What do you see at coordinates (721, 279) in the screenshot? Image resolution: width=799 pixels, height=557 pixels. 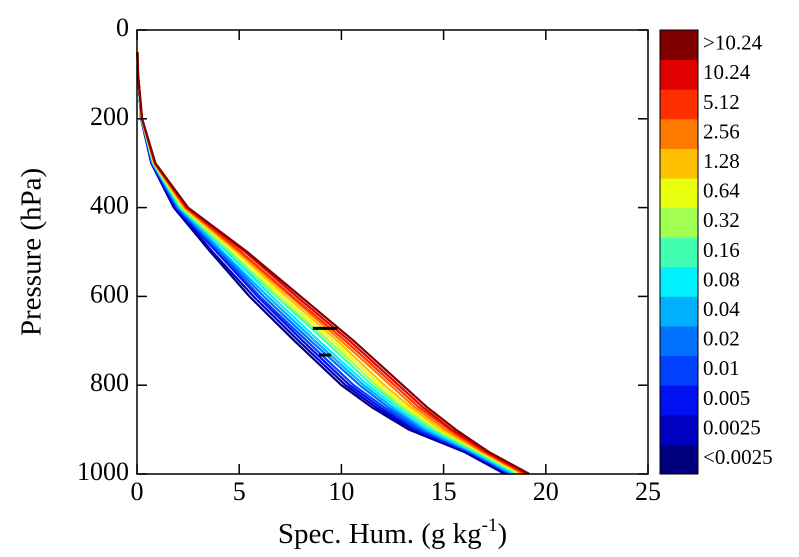 I see `colorbar-label: 0.08` at bounding box center [721, 279].